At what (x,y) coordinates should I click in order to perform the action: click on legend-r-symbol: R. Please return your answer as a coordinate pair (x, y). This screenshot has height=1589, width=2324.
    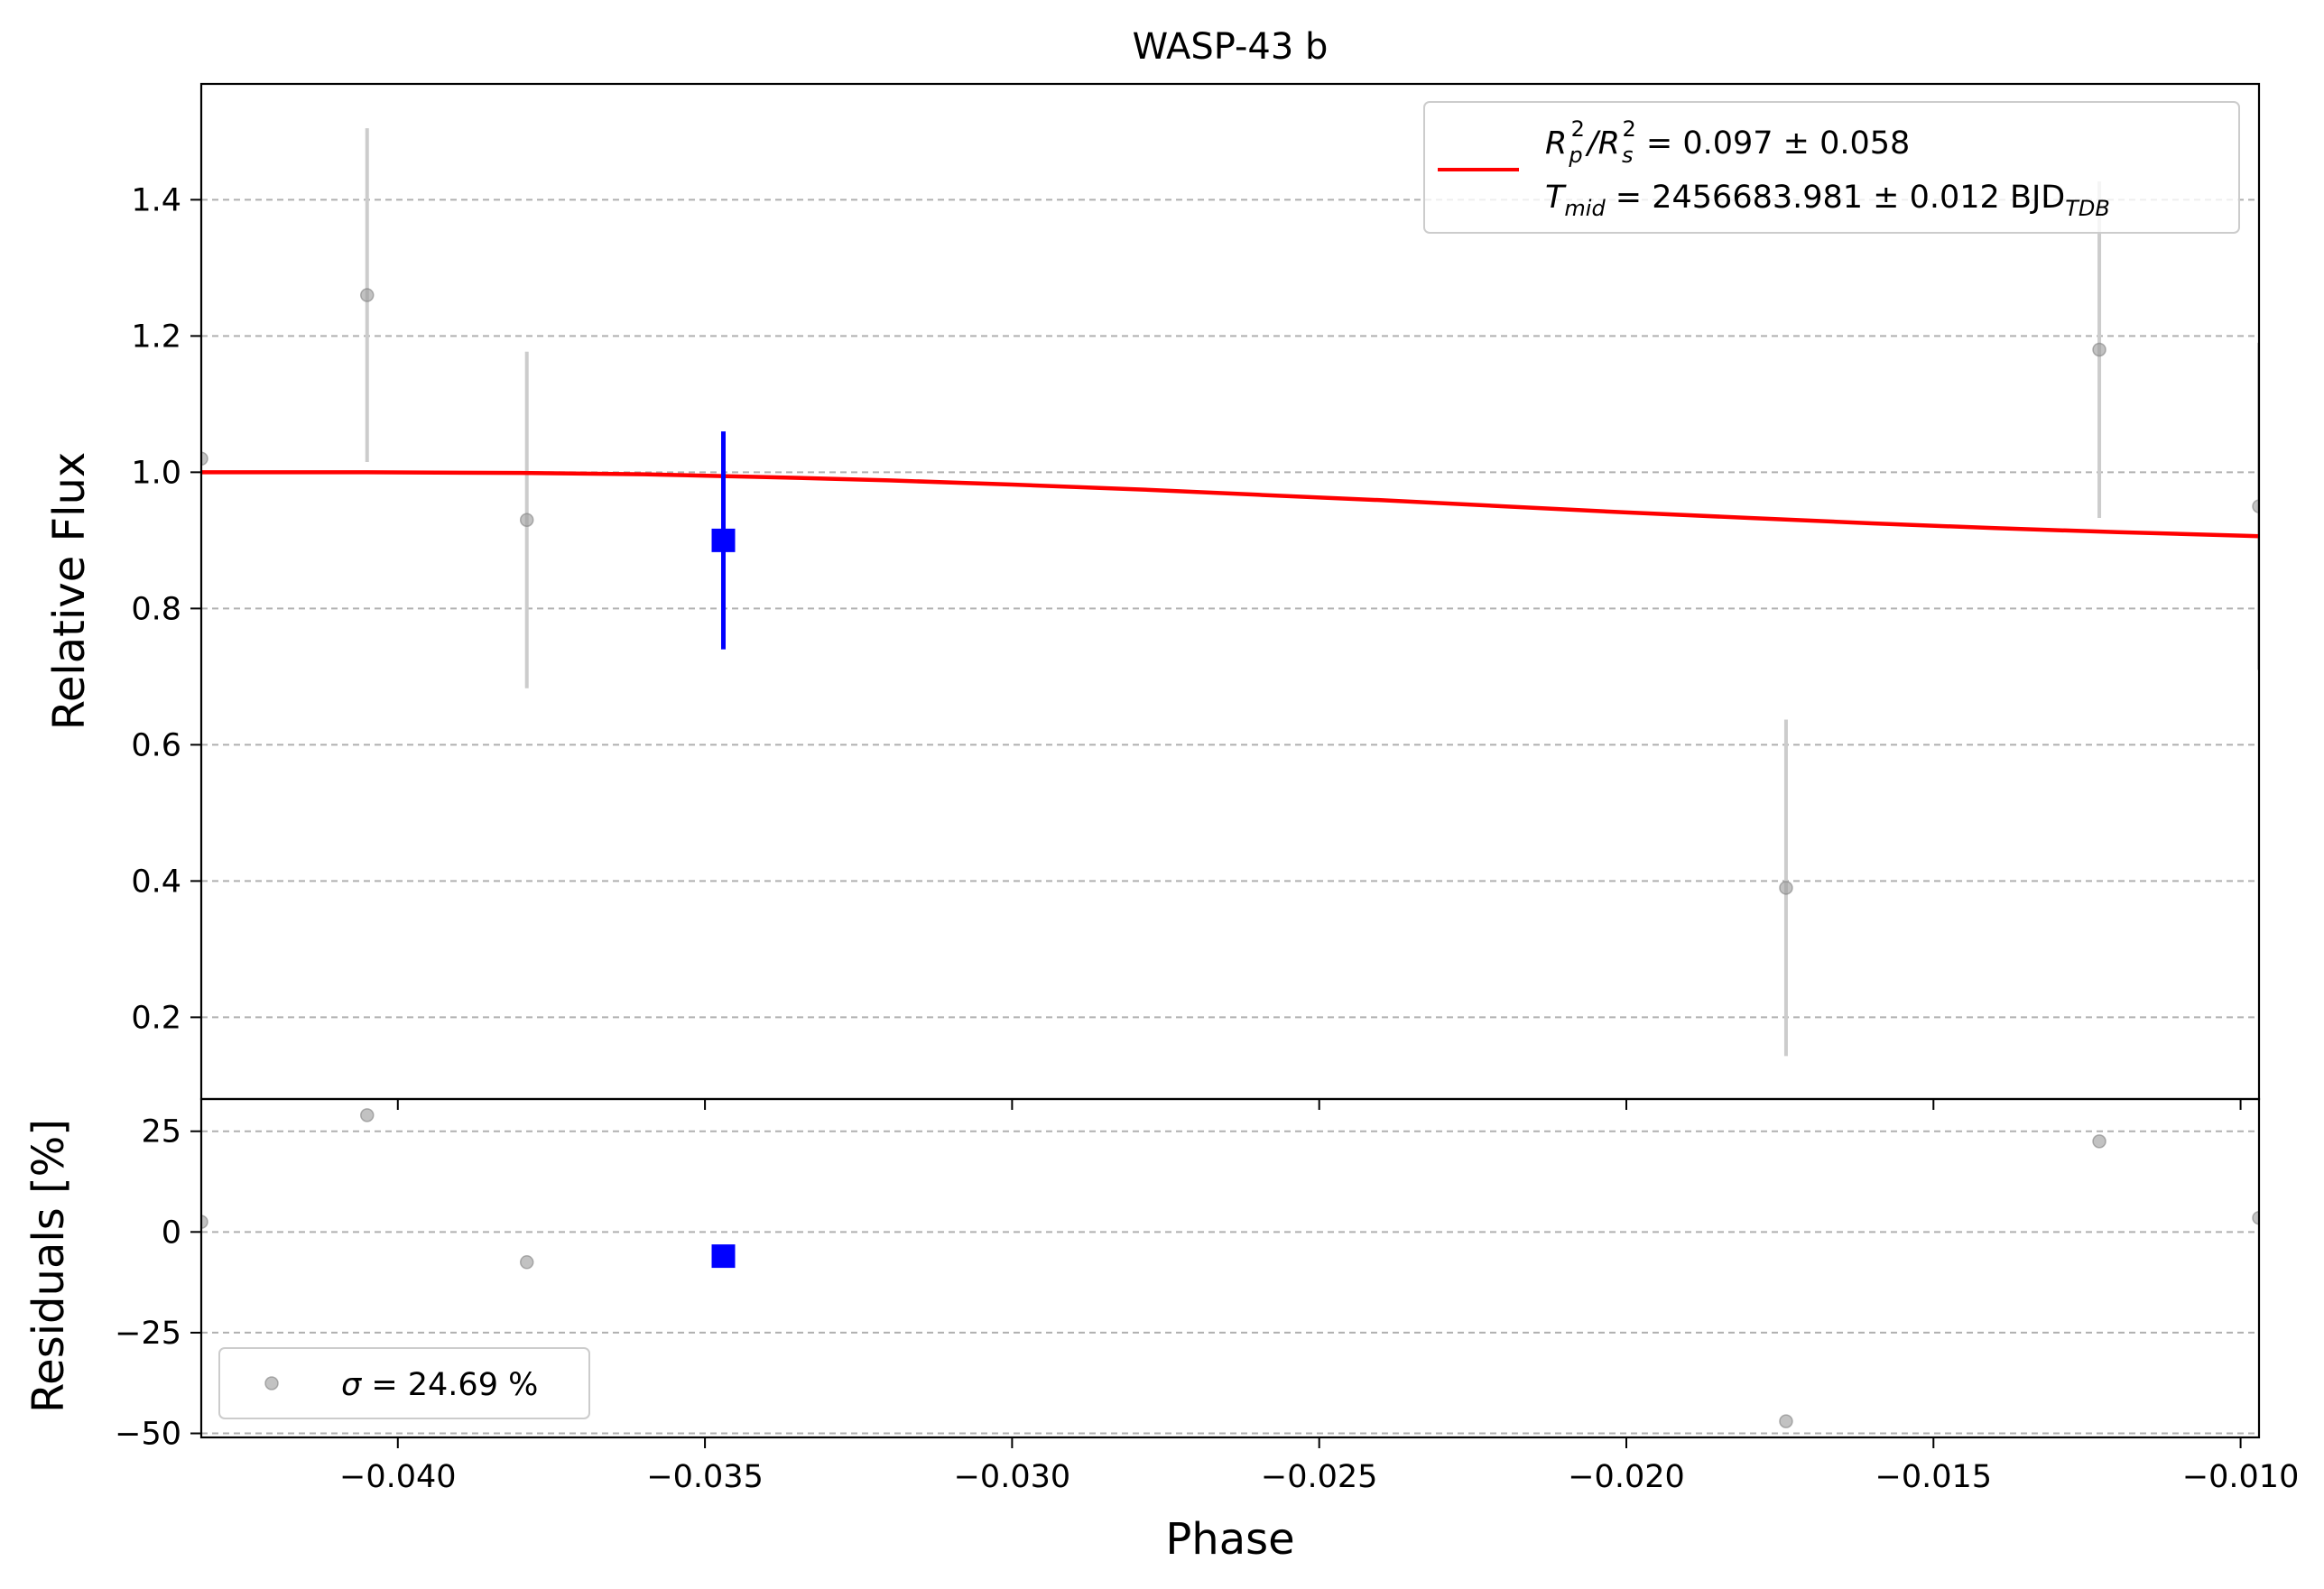
    Looking at the image, I should click on (1556, 143).